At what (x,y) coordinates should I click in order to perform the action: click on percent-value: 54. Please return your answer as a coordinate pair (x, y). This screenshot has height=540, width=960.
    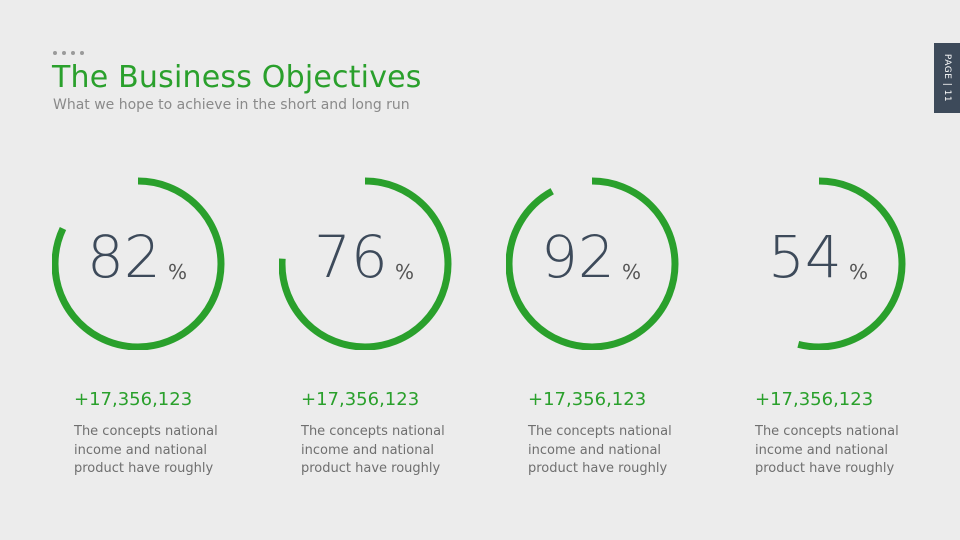
    Looking at the image, I should click on (805, 257).